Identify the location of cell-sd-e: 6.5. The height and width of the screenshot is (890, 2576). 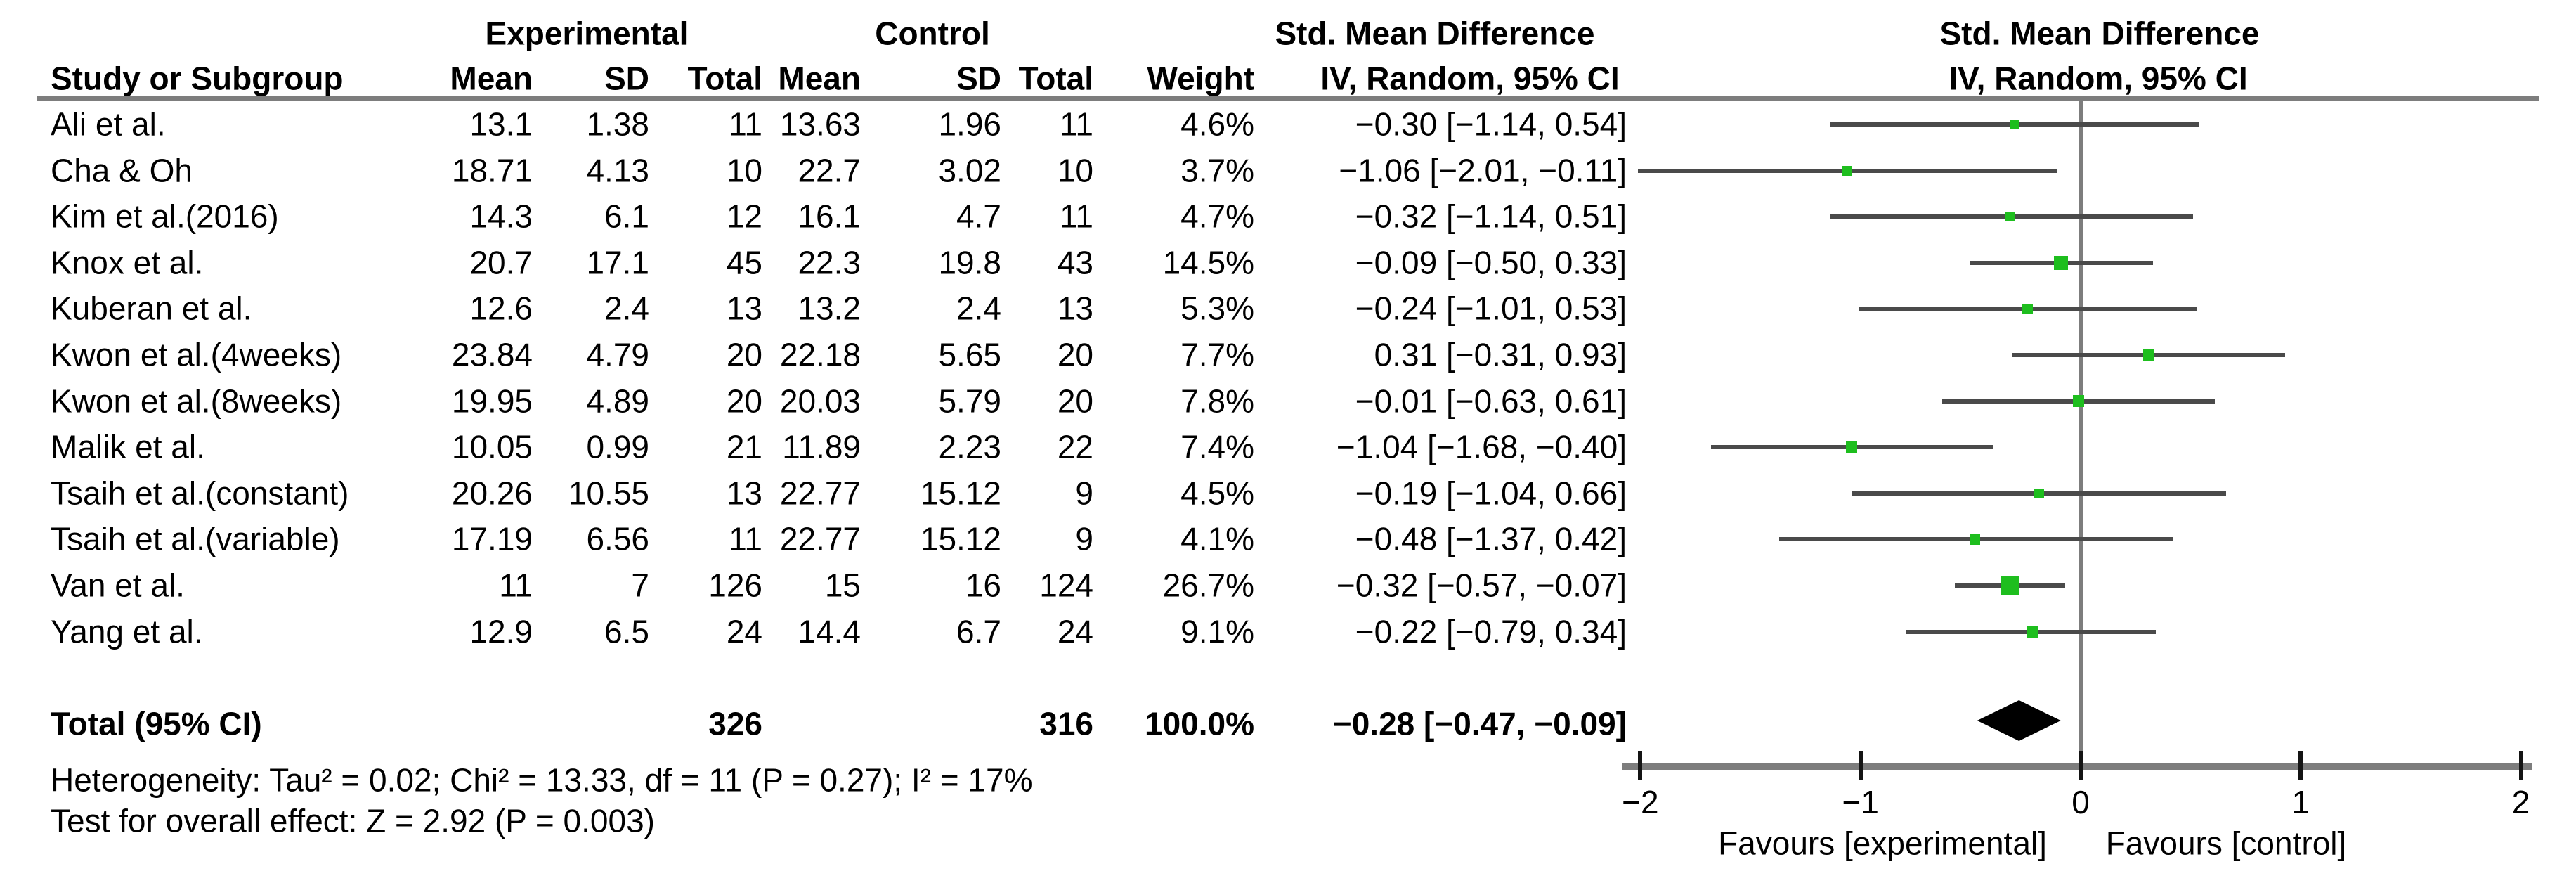
(626, 631).